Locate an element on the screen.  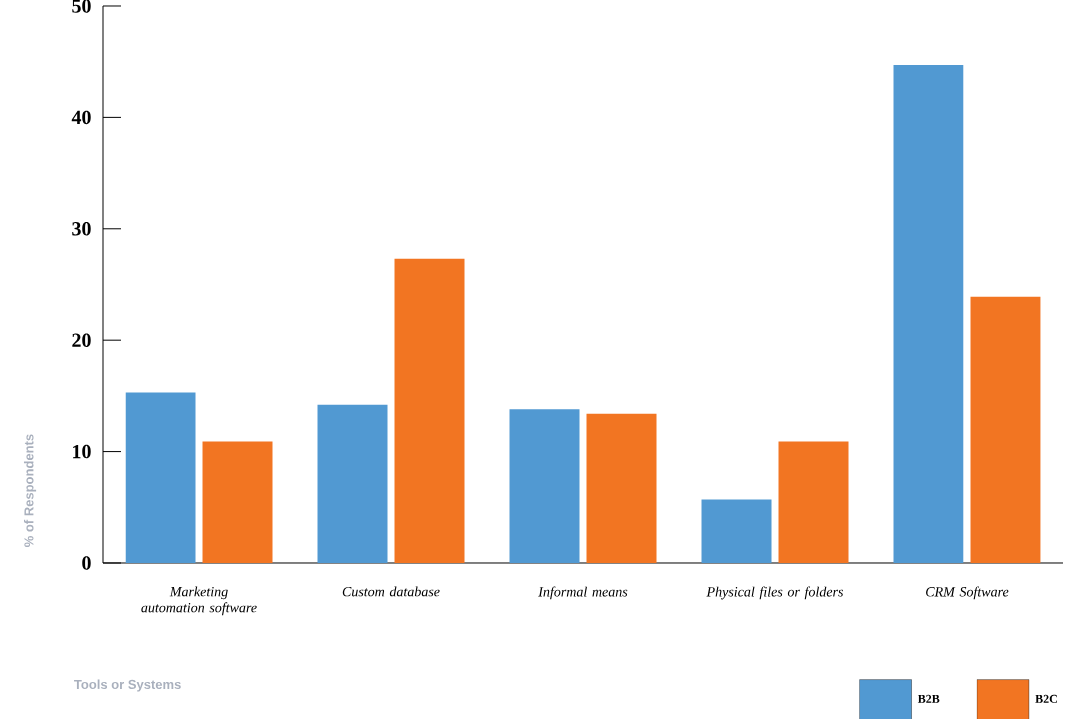
x-tick-label: CRM Software is located at coordinates (967, 593).